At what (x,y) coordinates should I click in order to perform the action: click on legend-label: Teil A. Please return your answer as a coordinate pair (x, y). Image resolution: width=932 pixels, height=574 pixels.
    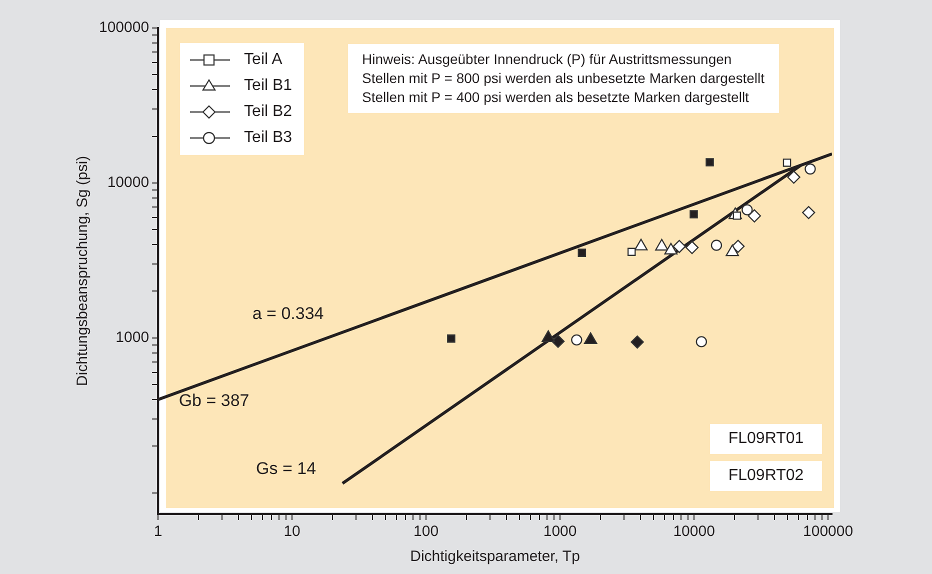
    Looking at the image, I should click on (263, 60).